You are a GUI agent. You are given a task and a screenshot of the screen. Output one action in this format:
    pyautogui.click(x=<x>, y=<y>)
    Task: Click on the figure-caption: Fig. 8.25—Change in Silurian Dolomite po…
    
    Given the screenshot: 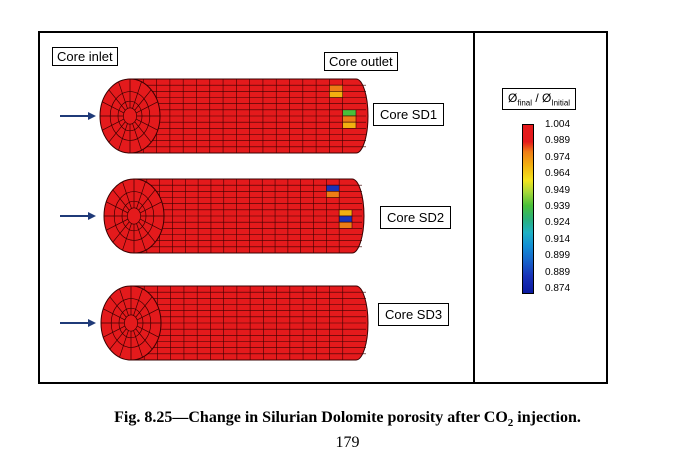 What is the action you would take?
    pyautogui.click(x=347, y=419)
    